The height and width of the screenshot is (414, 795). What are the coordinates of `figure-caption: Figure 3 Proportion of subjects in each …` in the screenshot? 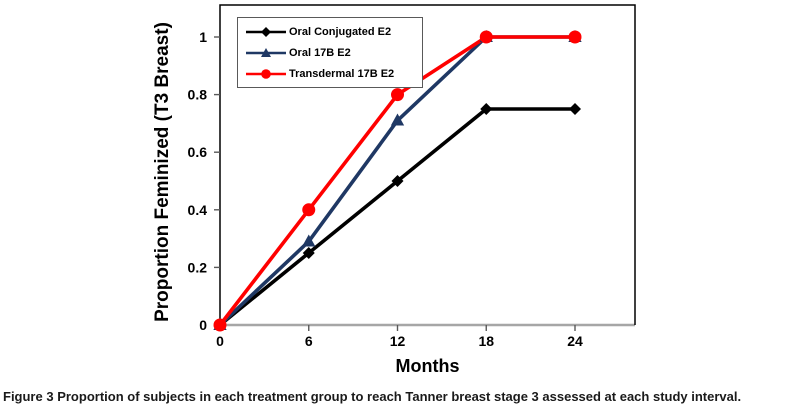 It's located at (399, 396).